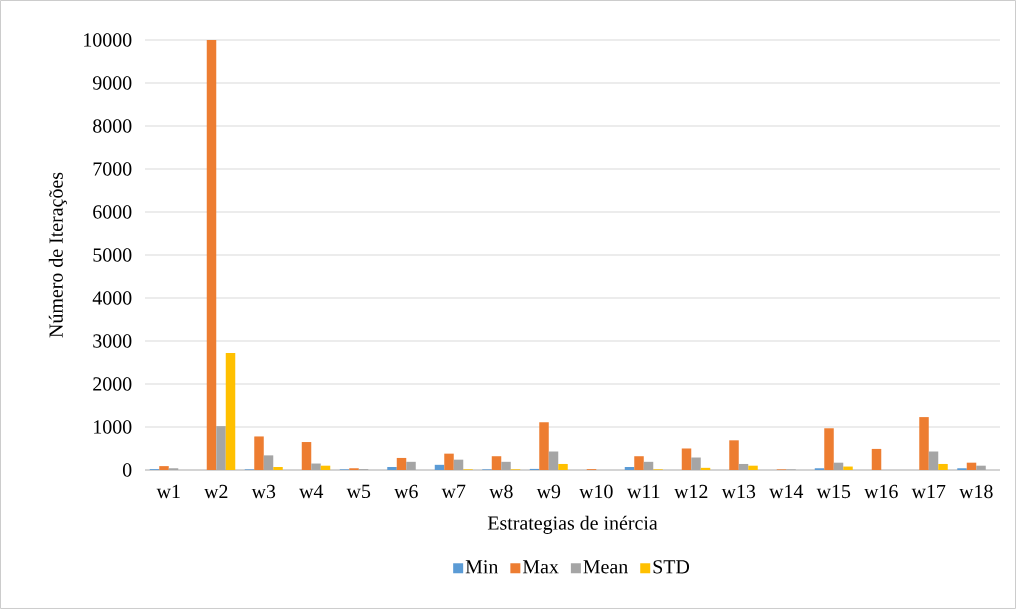 This screenshot has height=609, width=1016. What do you see at coordinates (112, 384) in the screenshot?
I see `y-tick-label: 2000` at bounding box center [112, 384].